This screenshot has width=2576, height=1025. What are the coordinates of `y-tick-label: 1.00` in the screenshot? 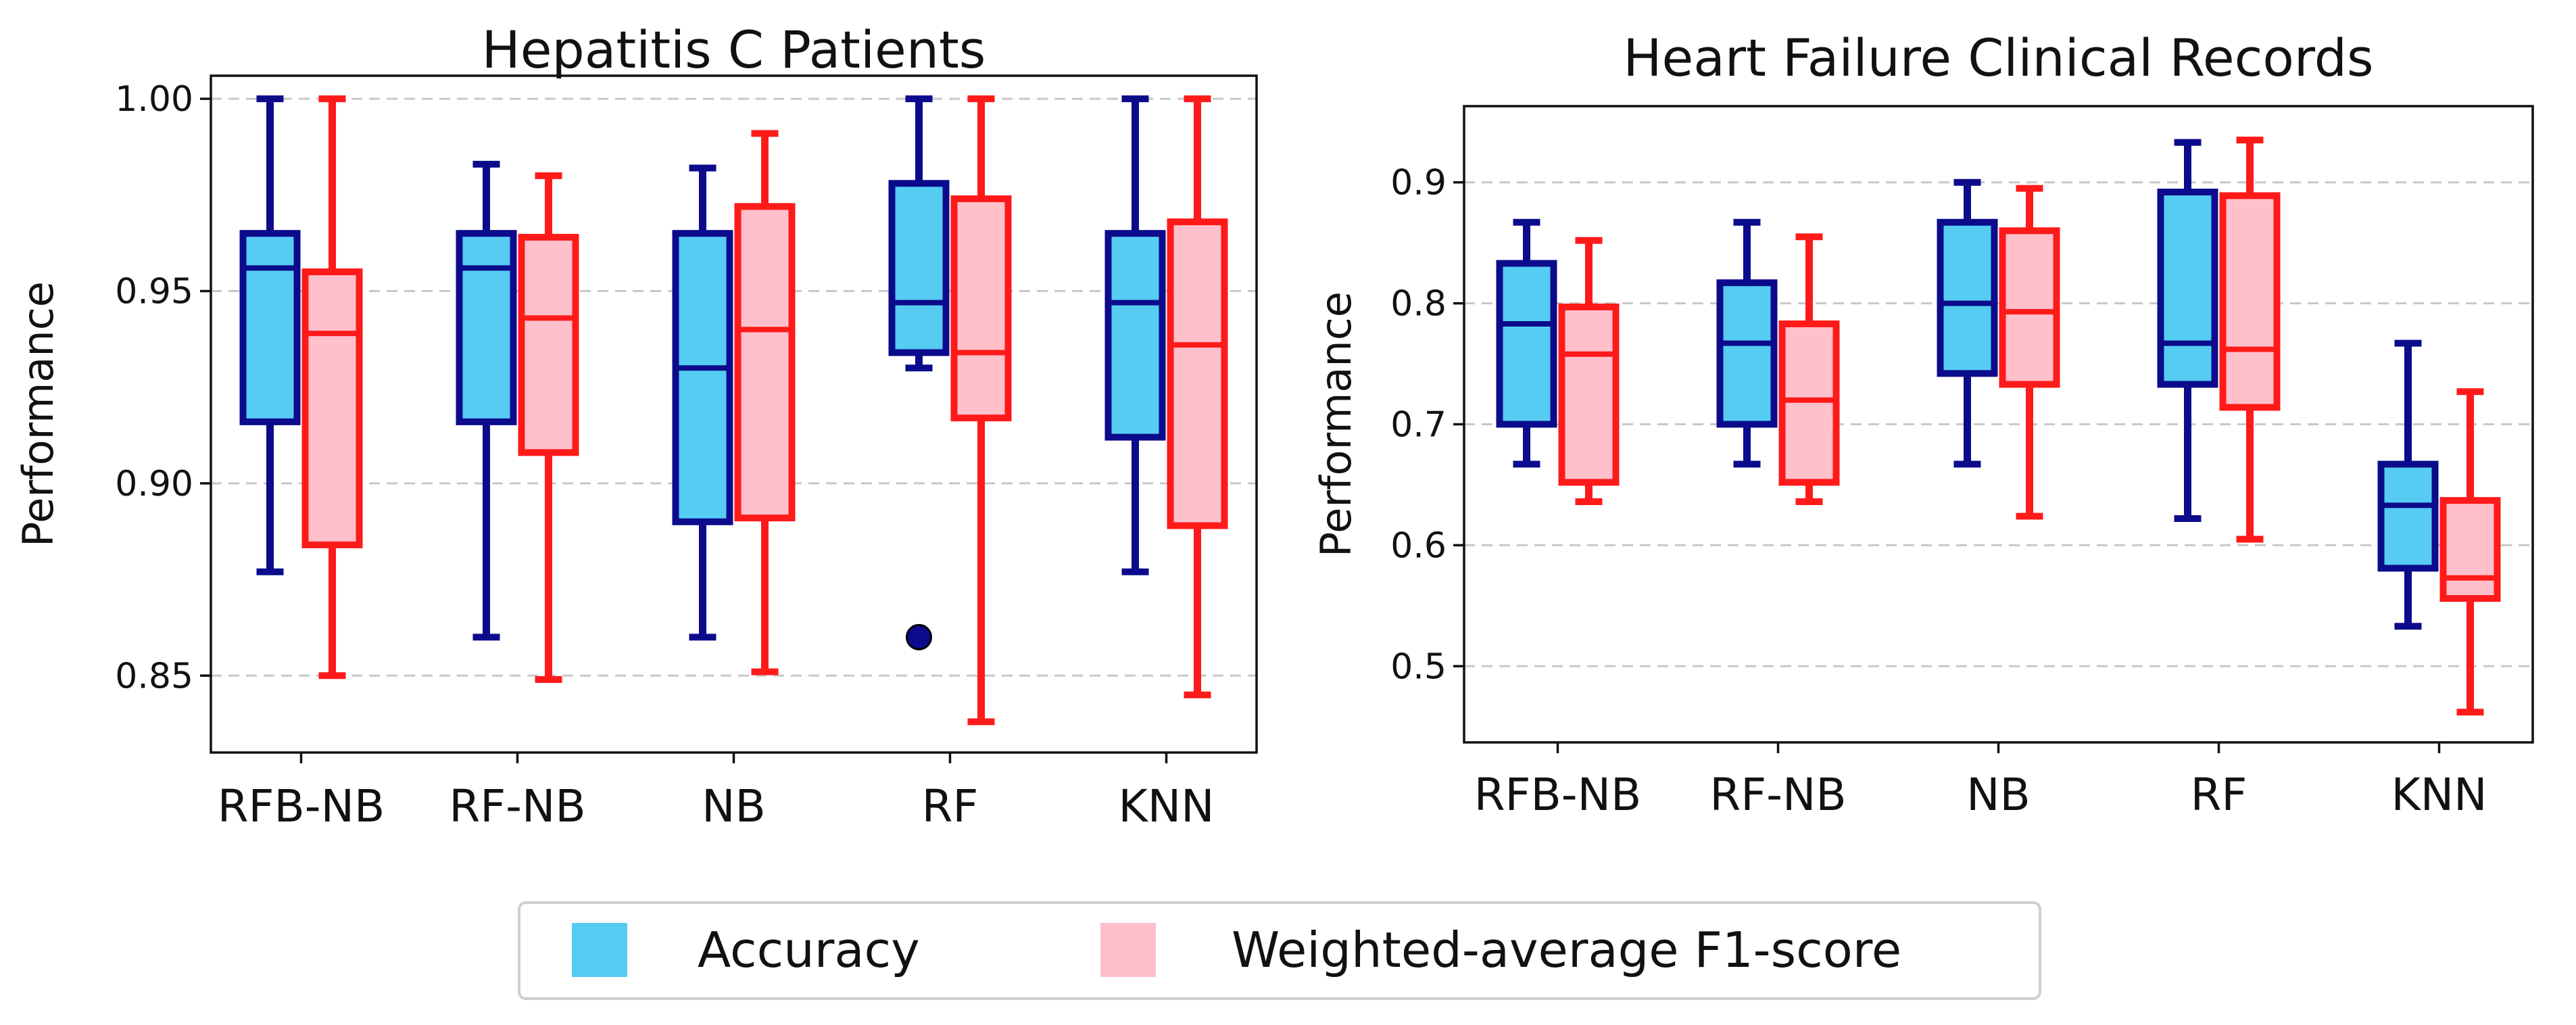 It's located at (154, 99).